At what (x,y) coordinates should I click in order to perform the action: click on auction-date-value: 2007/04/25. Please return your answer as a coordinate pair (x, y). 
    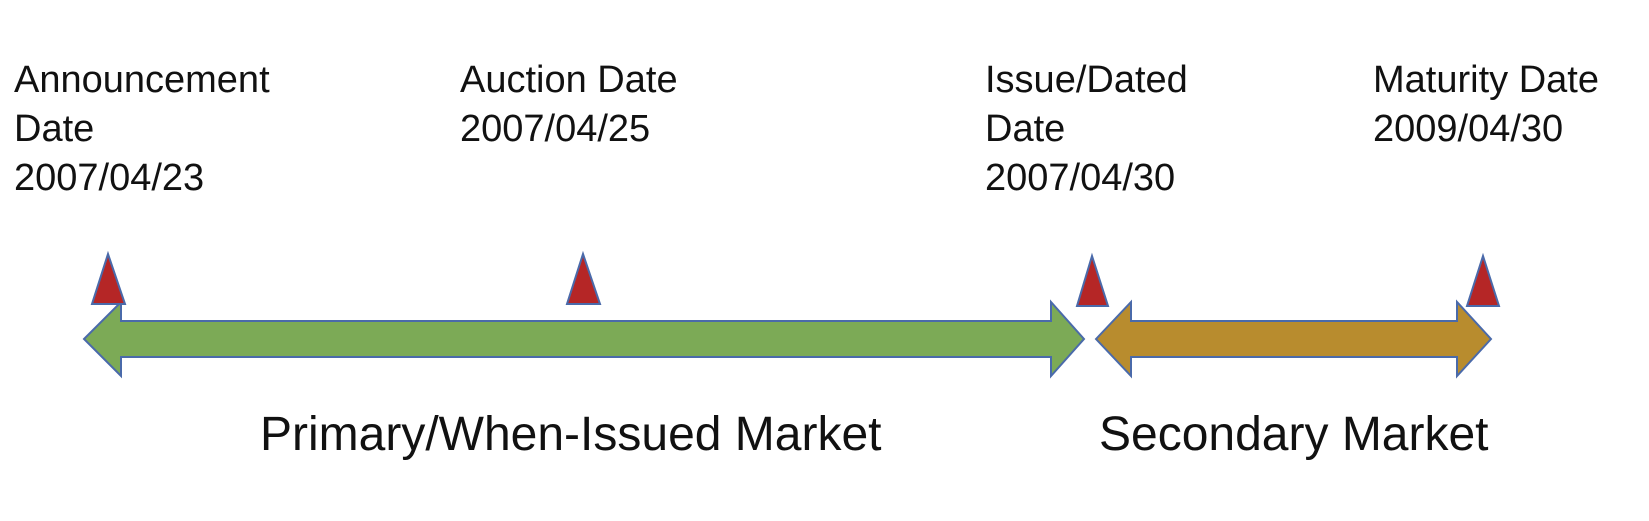
    Looking at the image, I should click on (555, 129).